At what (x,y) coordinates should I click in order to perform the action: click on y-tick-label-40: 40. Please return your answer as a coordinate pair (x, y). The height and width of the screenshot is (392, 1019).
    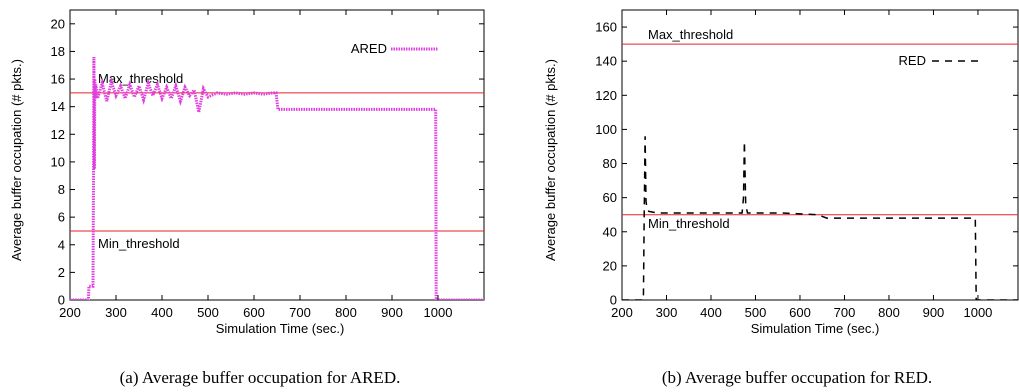
    Looking at the image, I should click on (610, 231).